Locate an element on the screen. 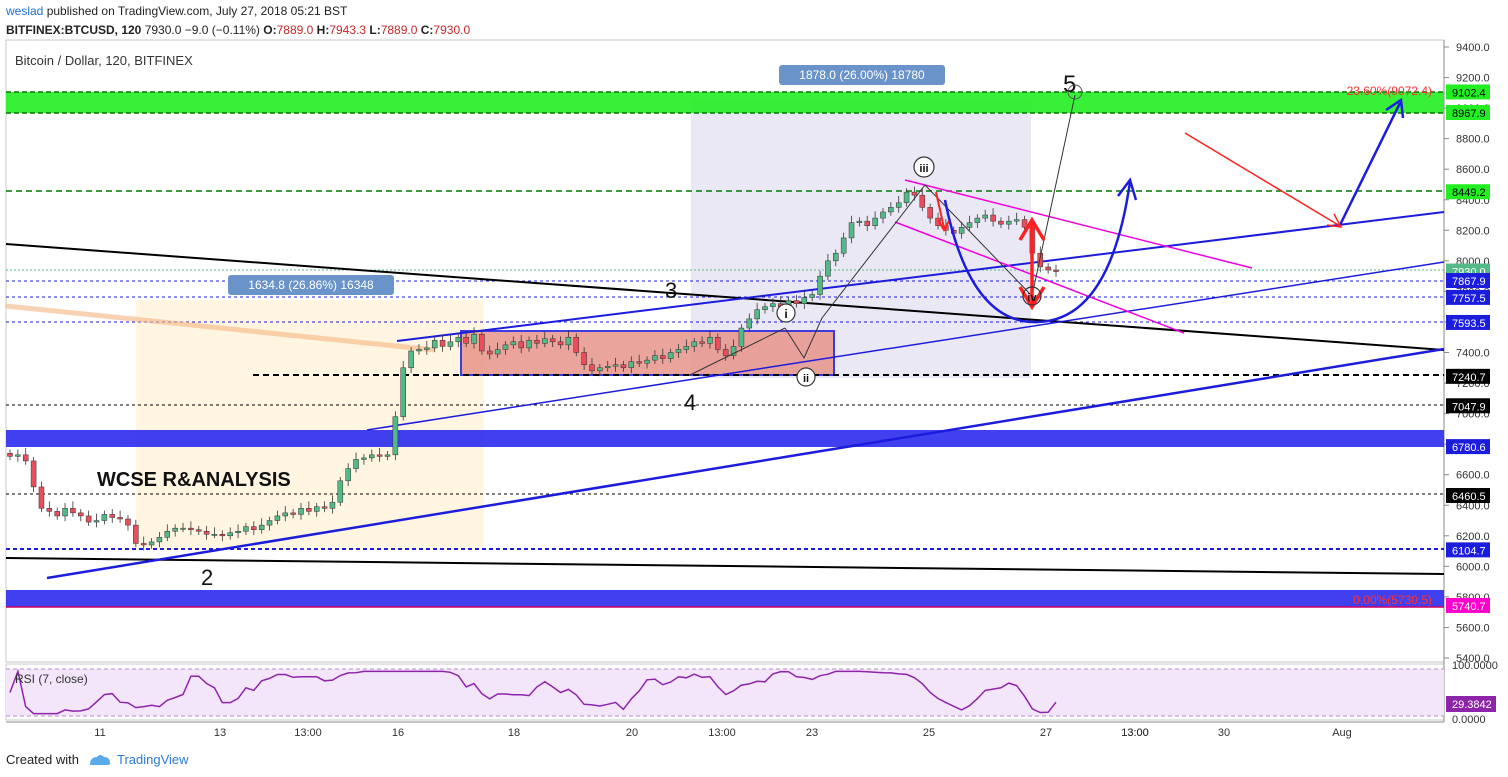 The image size is (1508, 777). projected-arrowhead is located at coordinates (1127, 189).